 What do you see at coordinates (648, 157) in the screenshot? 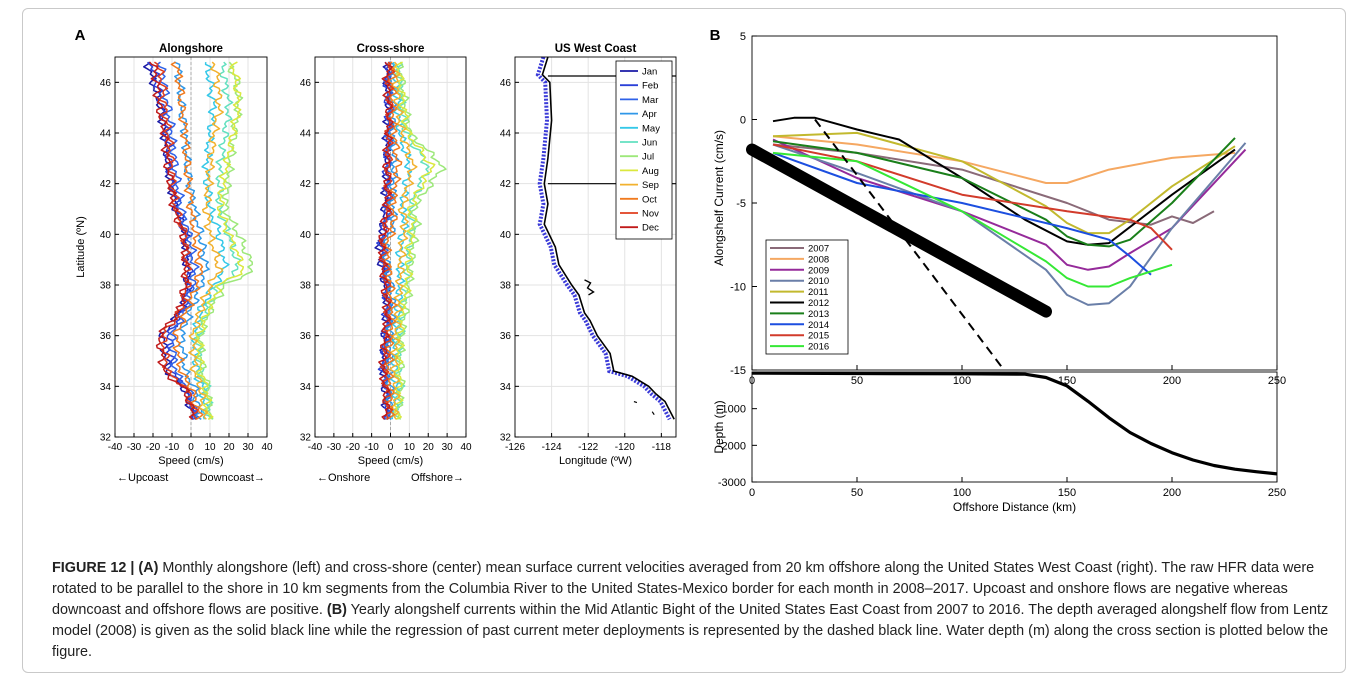
I see `legend-label-jul: Jul` at bounding box center [648, 157].